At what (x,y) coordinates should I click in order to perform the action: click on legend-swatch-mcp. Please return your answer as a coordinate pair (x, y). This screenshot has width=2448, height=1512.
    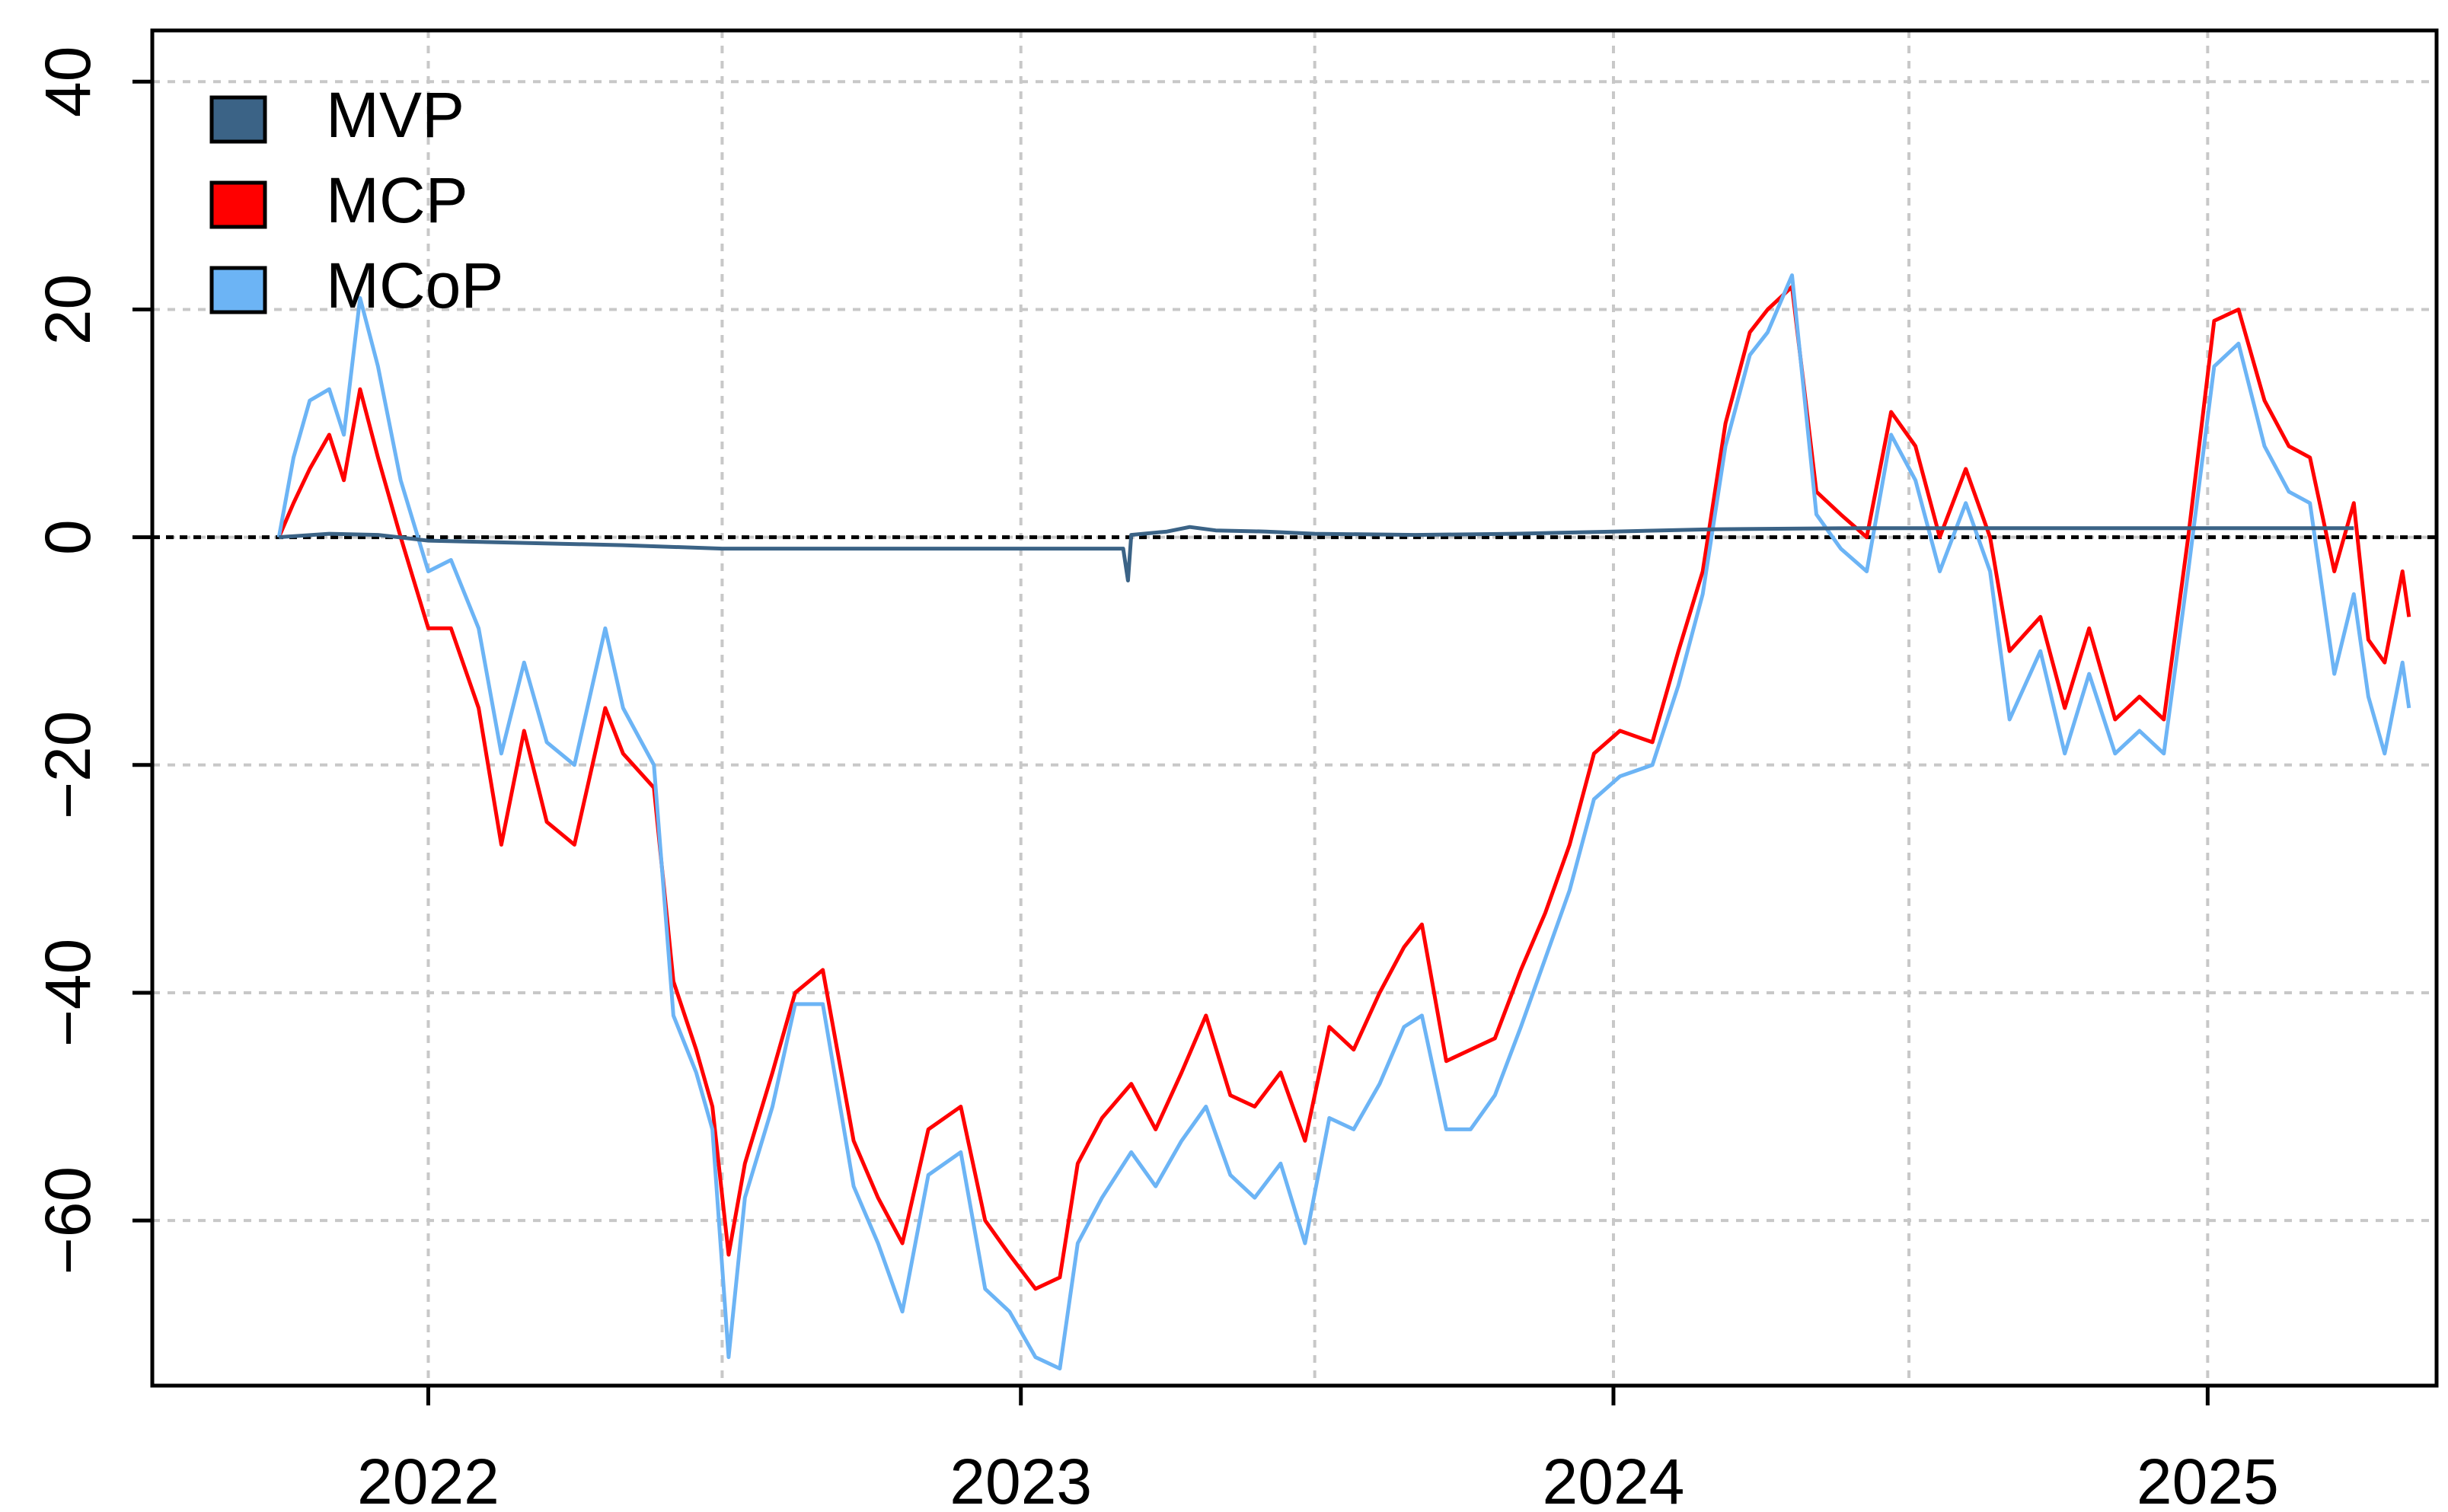
    Looking at the image, I should click on (238, 204).